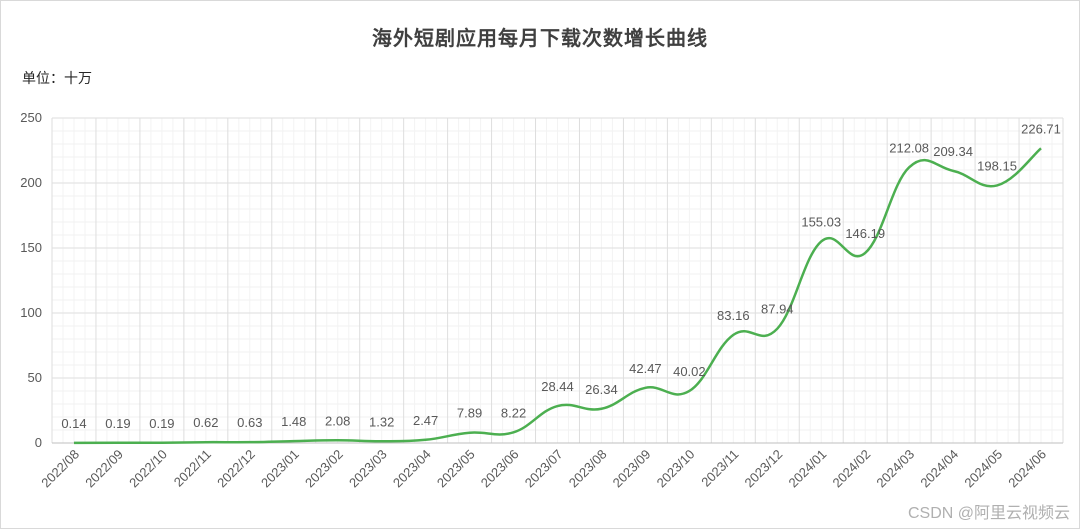 Image resolution: width=1080 pixels, height=529 pixels. Describe the element at coordinates (73, 423) in the screenshot. I see `data-label: 0.14` at that location.